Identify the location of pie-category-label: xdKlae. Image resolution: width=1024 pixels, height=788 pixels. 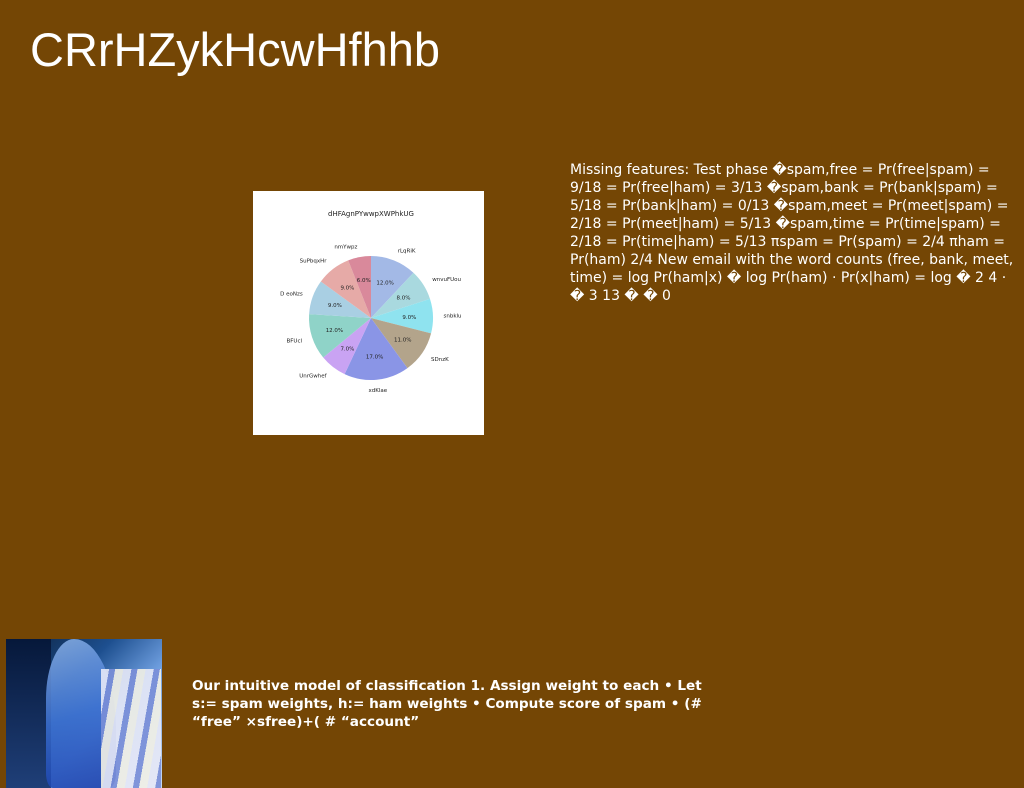
(378, 391).